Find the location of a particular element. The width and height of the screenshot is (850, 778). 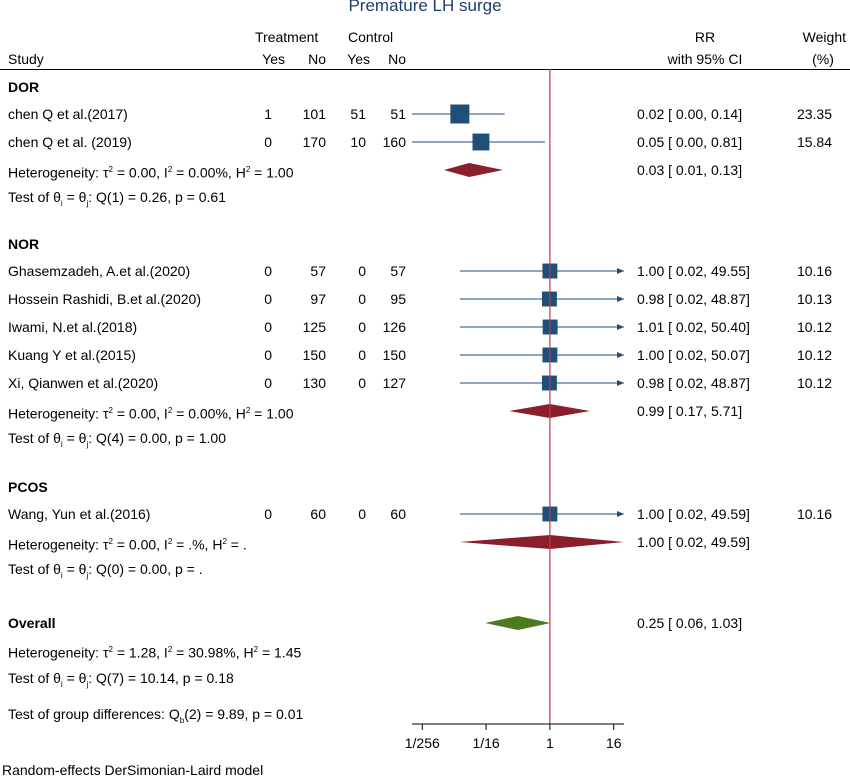

x-axis-tick-label: 16 is located at coordinates (614, 743).